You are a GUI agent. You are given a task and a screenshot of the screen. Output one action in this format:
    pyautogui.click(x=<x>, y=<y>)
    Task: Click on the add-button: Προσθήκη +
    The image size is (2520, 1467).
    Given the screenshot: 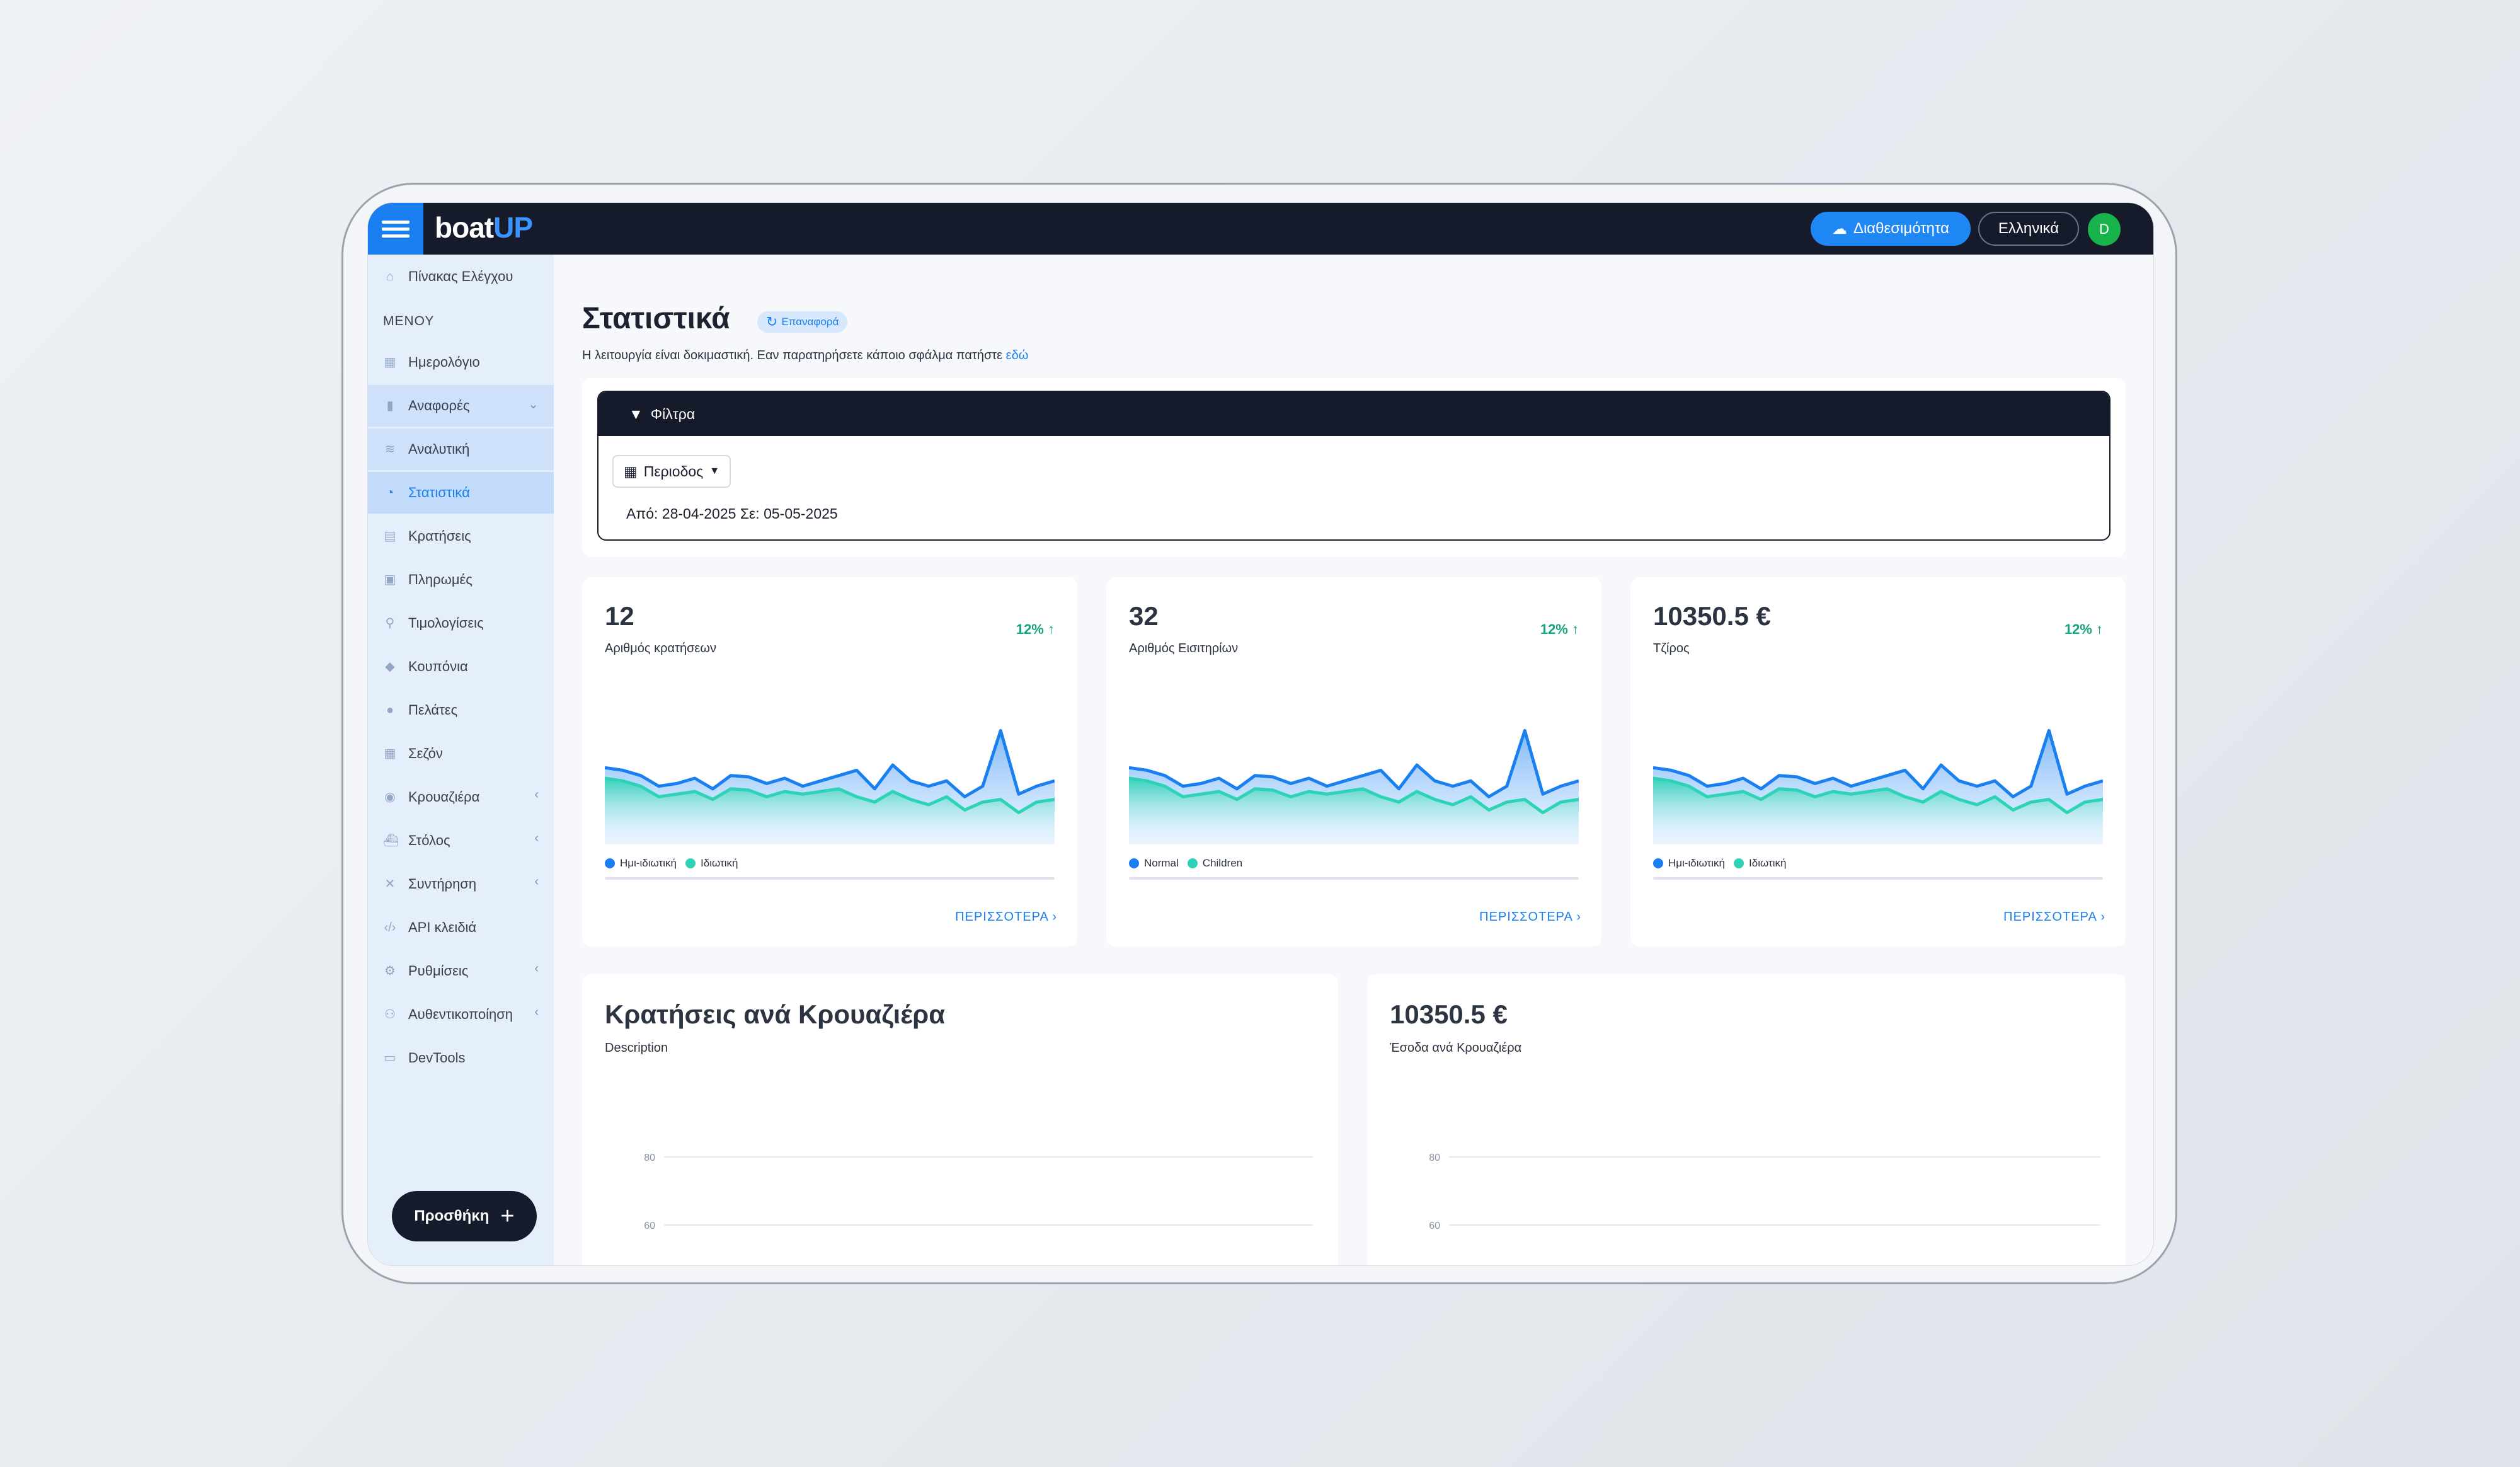 What is the action you would take?
    pyautogui.click(x=464, y=1216)
    